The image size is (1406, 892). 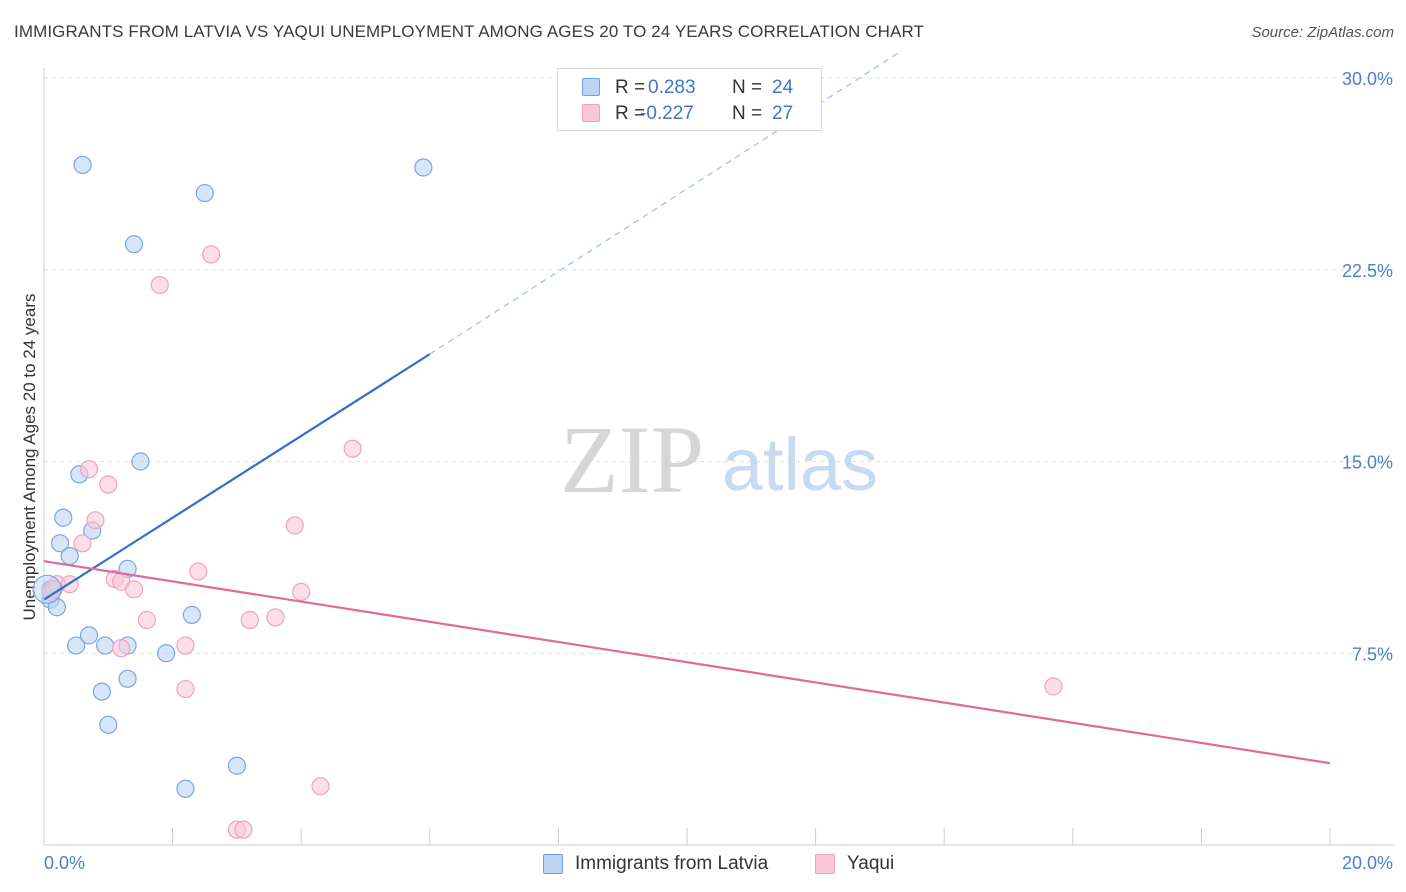 What do you see at coordinates (672, 863) in the screenshot?
I see `series-legend-latvia-label: Immigrants from Latvia` at bounding box center [672, 863].